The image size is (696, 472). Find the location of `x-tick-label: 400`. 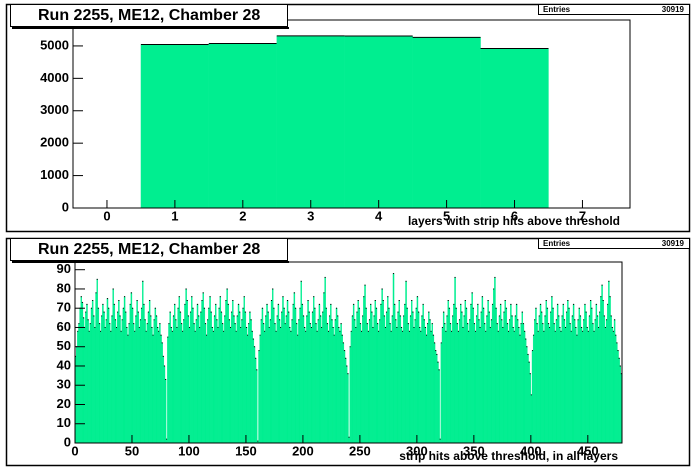

x-tick-label: 400 is located at coordinates (531, 450).